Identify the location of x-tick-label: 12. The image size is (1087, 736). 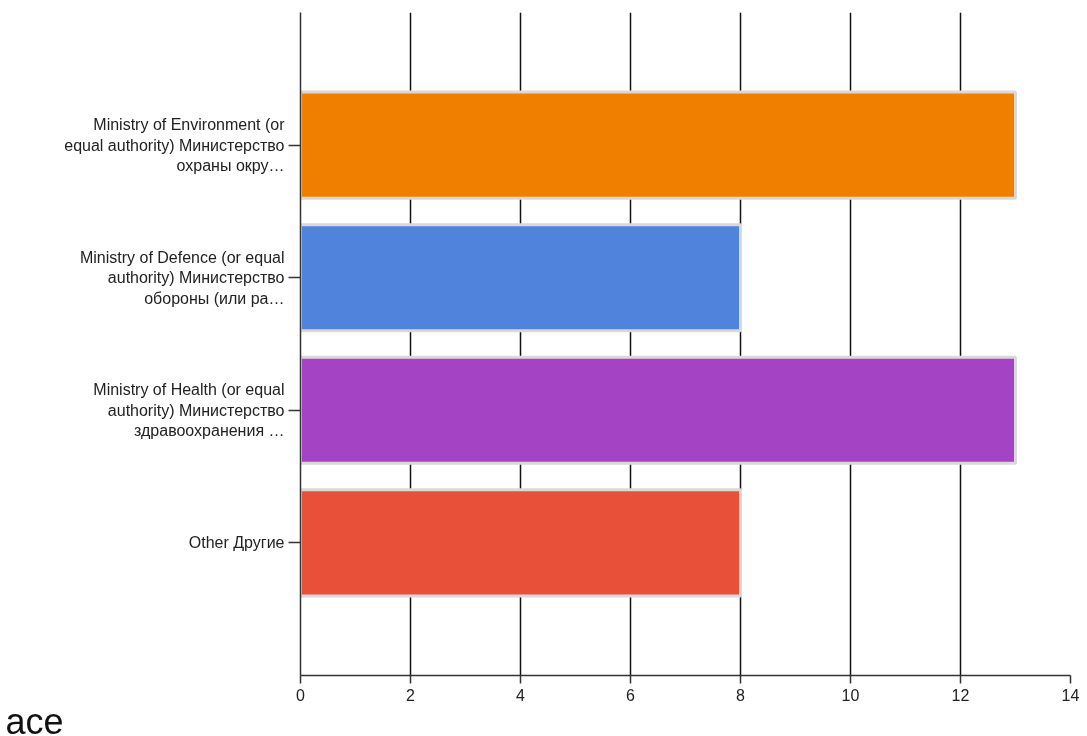
(960, 695).